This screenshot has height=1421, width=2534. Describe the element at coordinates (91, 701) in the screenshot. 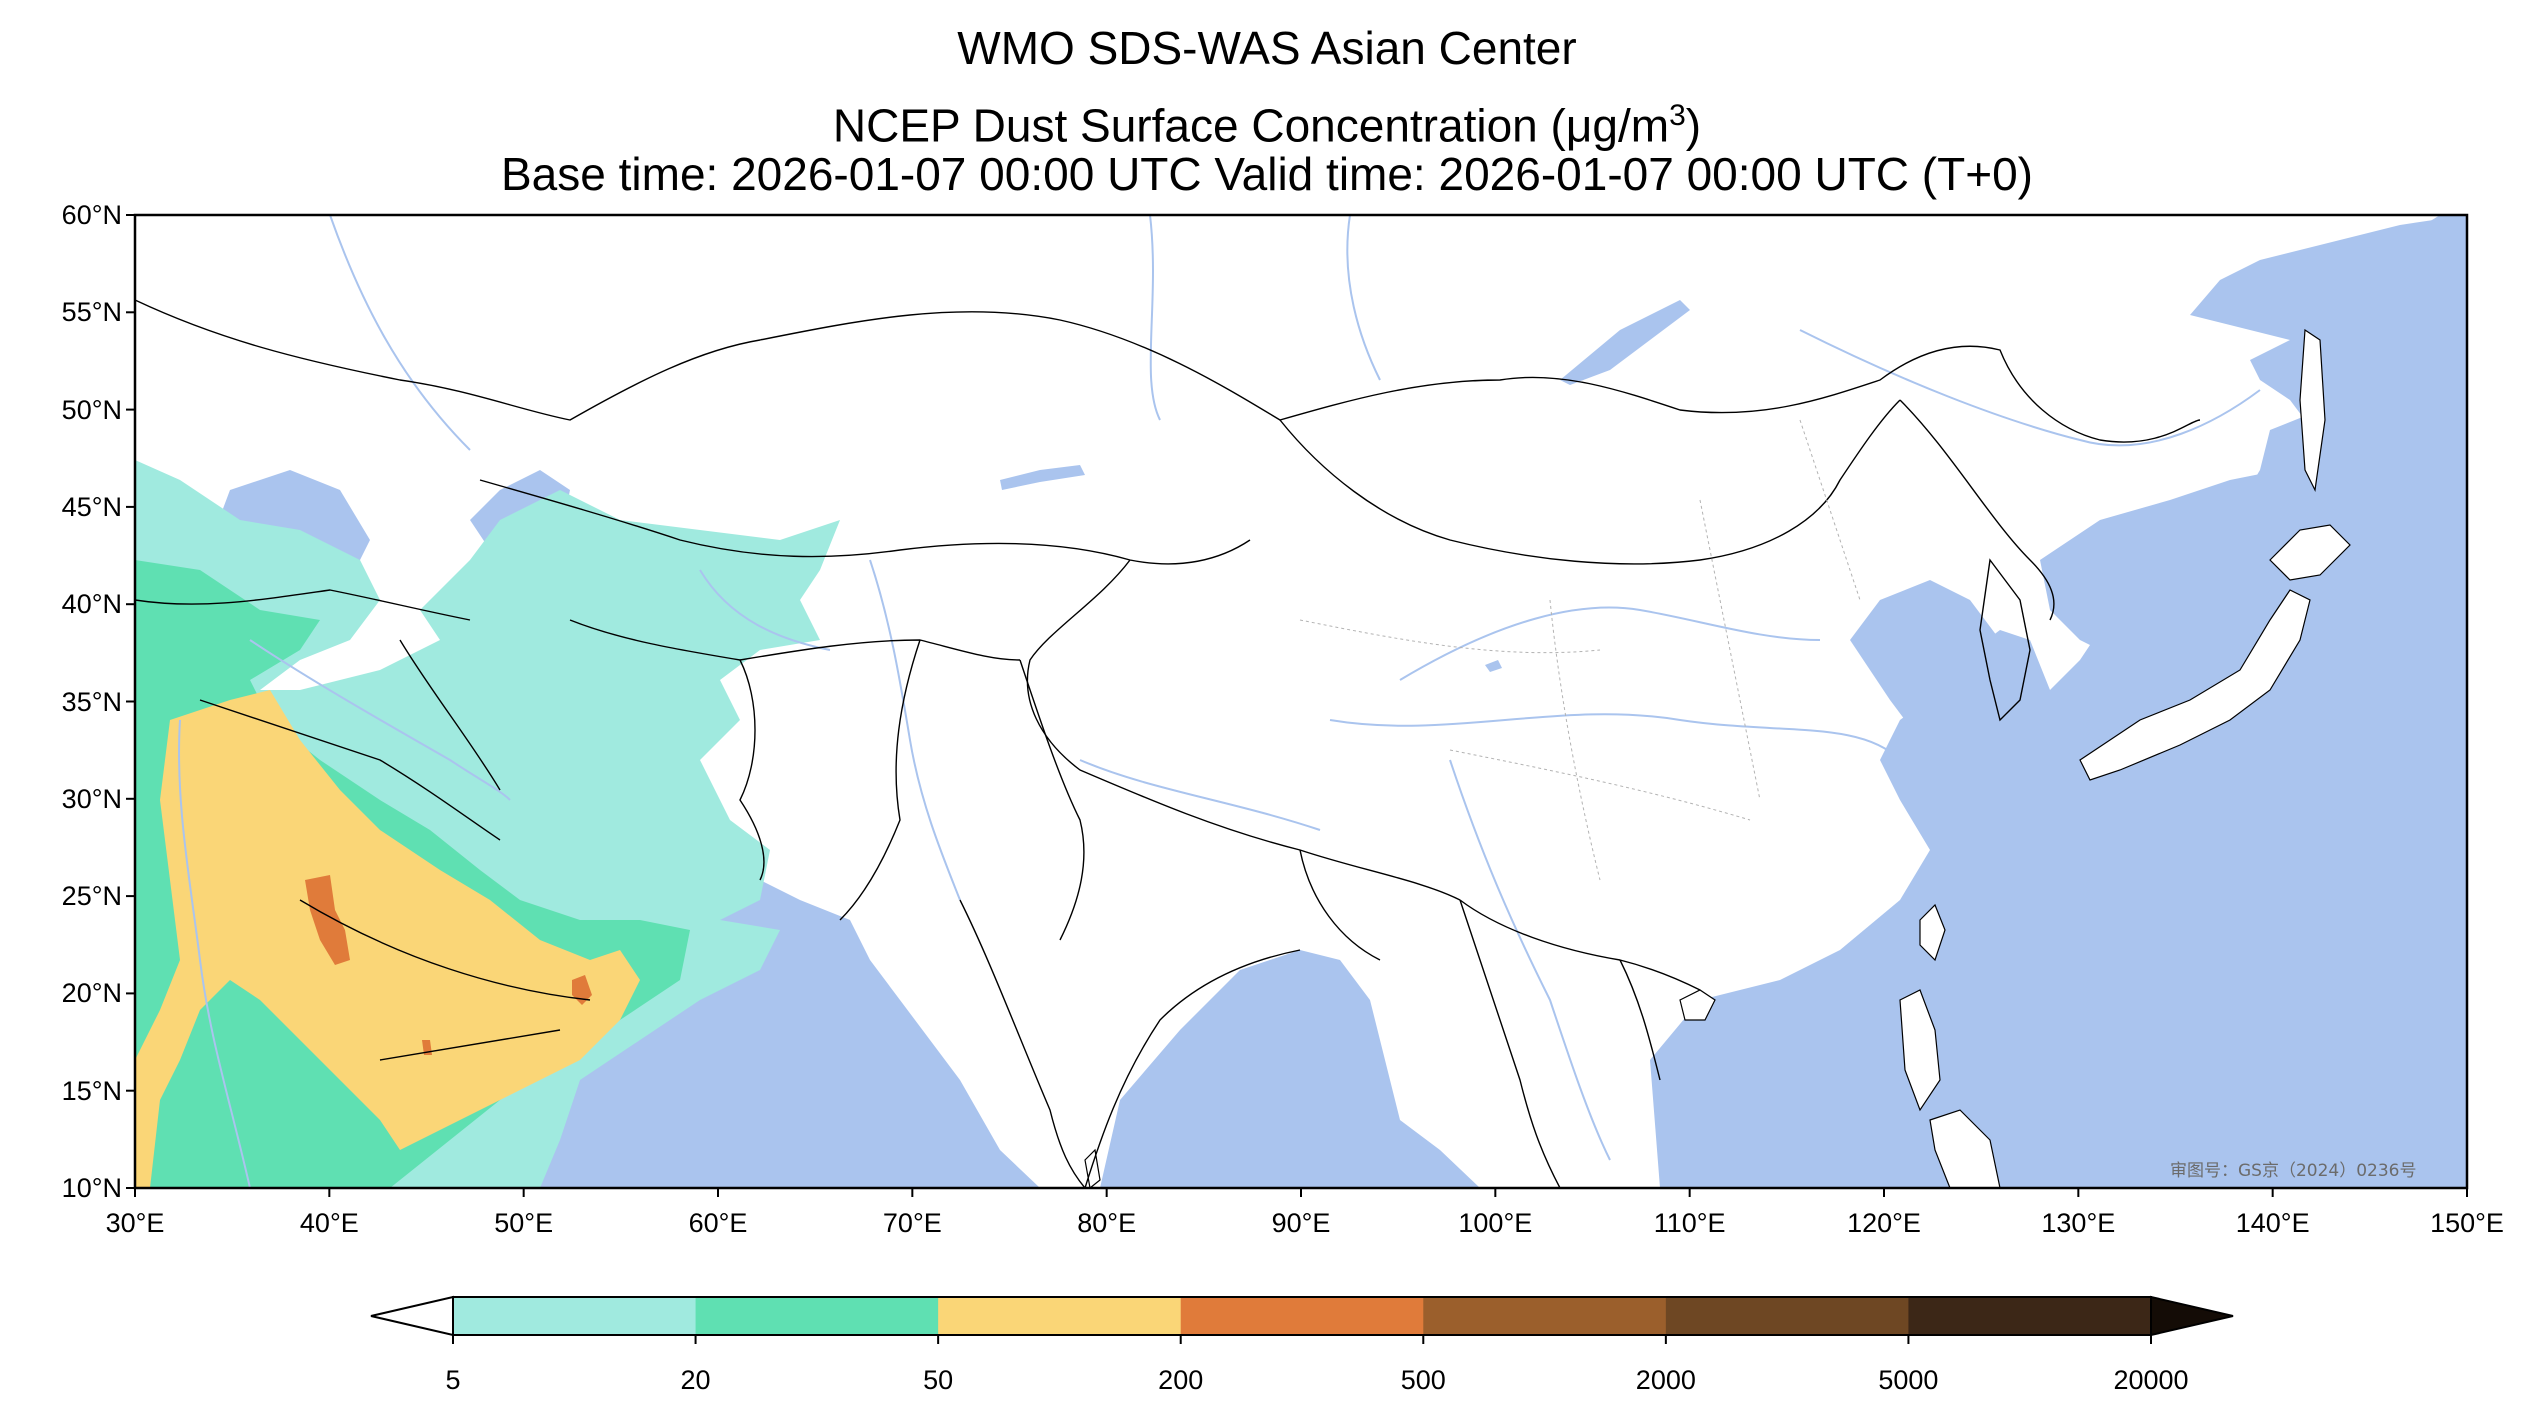

I see `lat-tick-35: 35°N` at that location.